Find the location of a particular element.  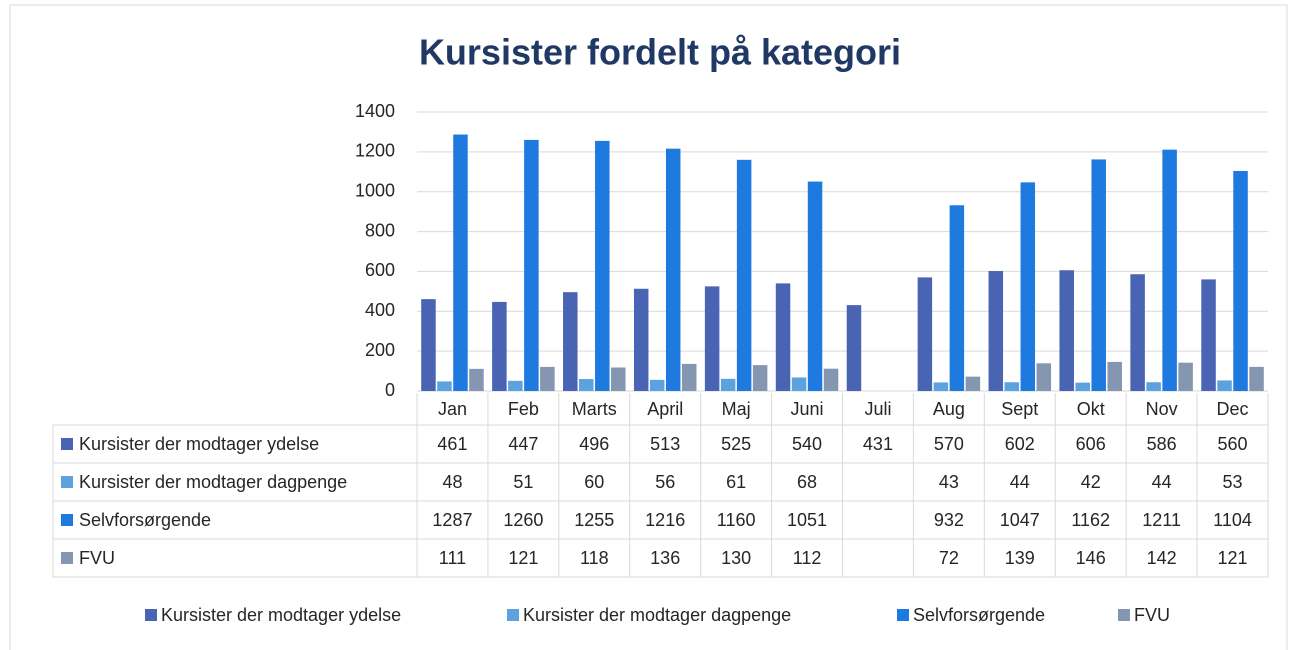

y-tick-label: 1400 is located at coordinates (375, 111).